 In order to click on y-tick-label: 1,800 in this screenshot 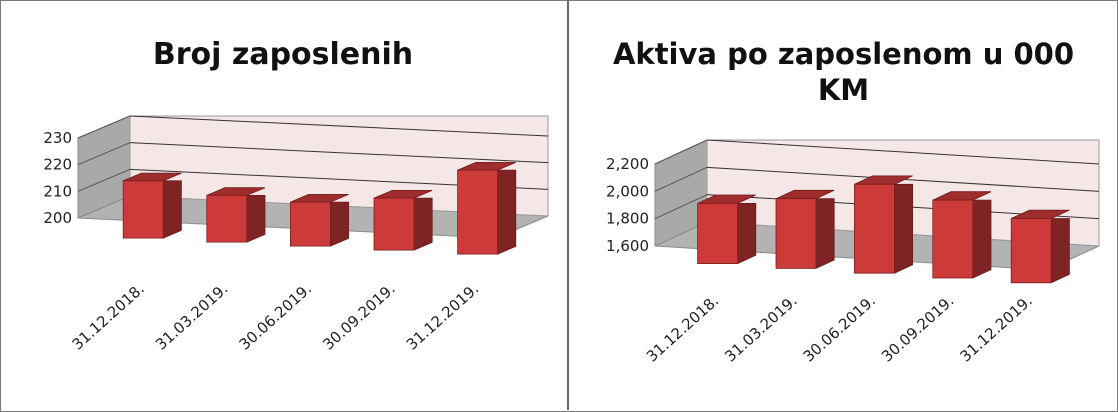, I will do `click(627, 219)`.